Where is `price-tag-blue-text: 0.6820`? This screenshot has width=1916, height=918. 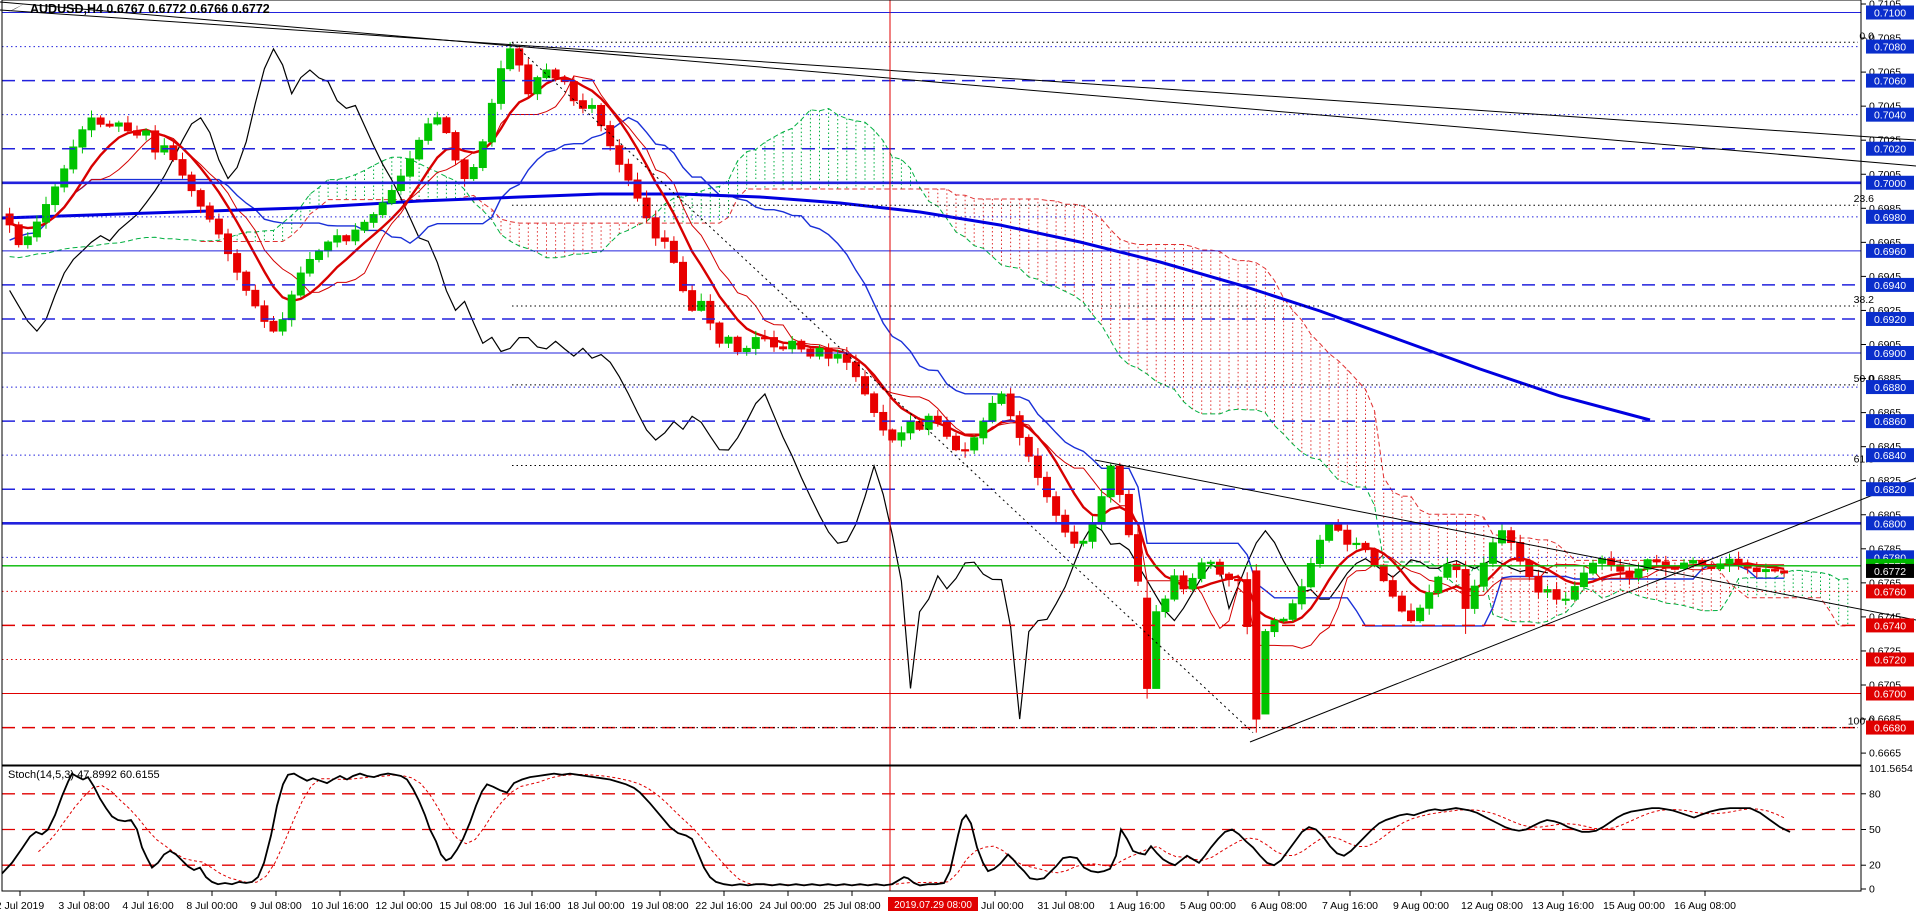
price-tag-blue-text: 0.6820 is located at coordinates (1890, 490).